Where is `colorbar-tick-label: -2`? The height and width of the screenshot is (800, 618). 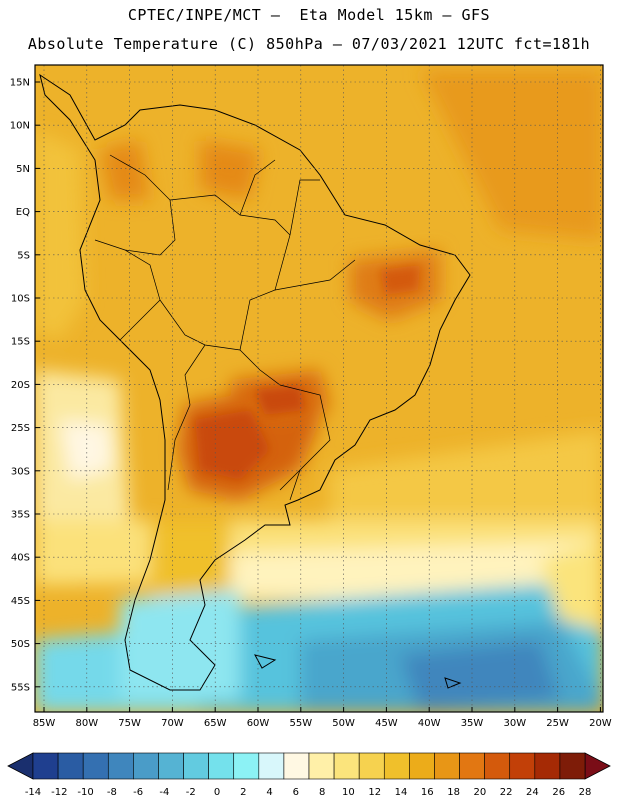 colorbar-tick-label: -2 is located at coordinates (191, 792).